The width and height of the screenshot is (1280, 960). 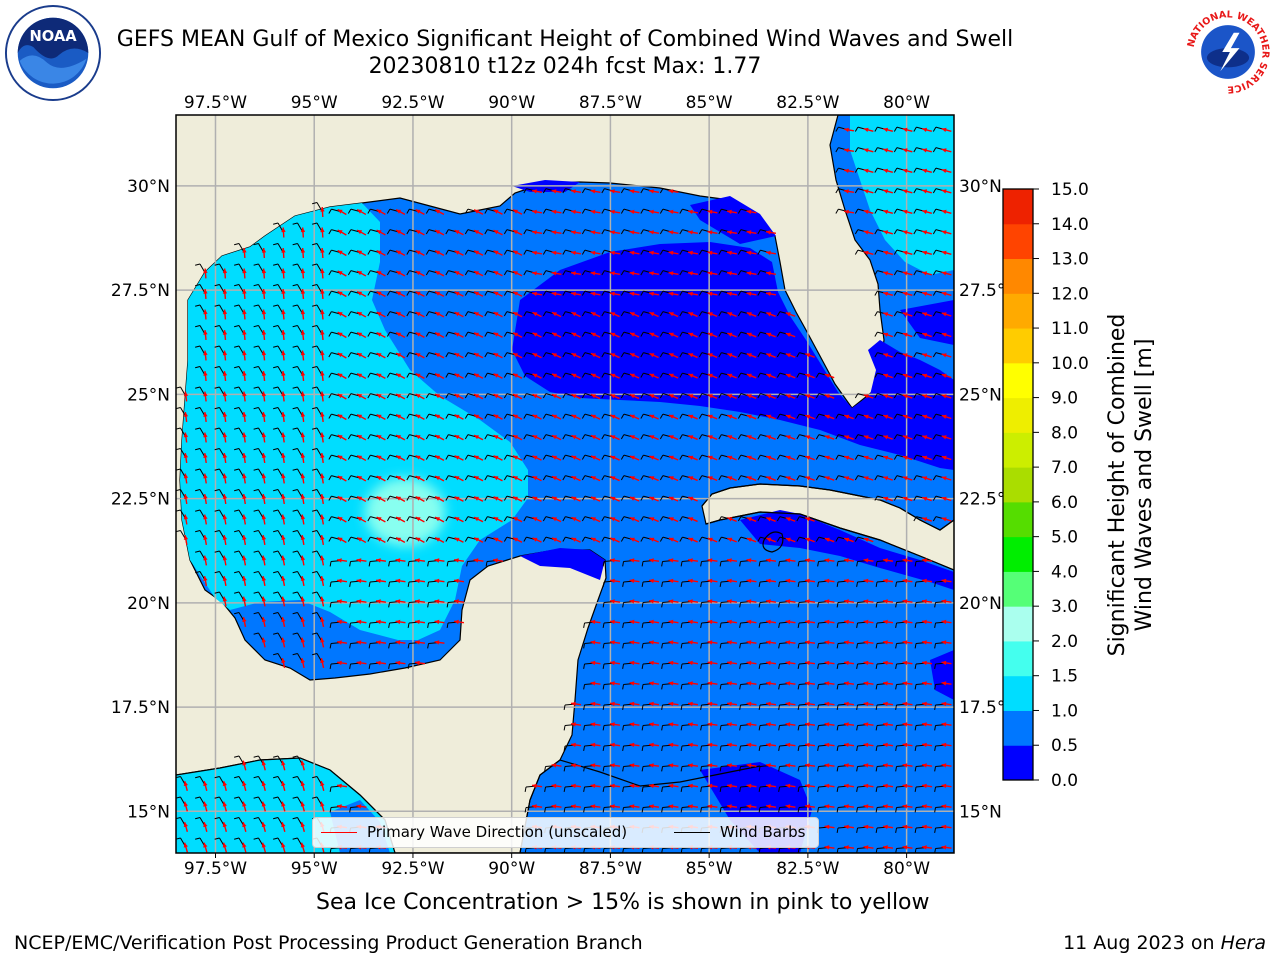 I want to click on lat-tick-right: 15°N, so click(x=980, y=812).